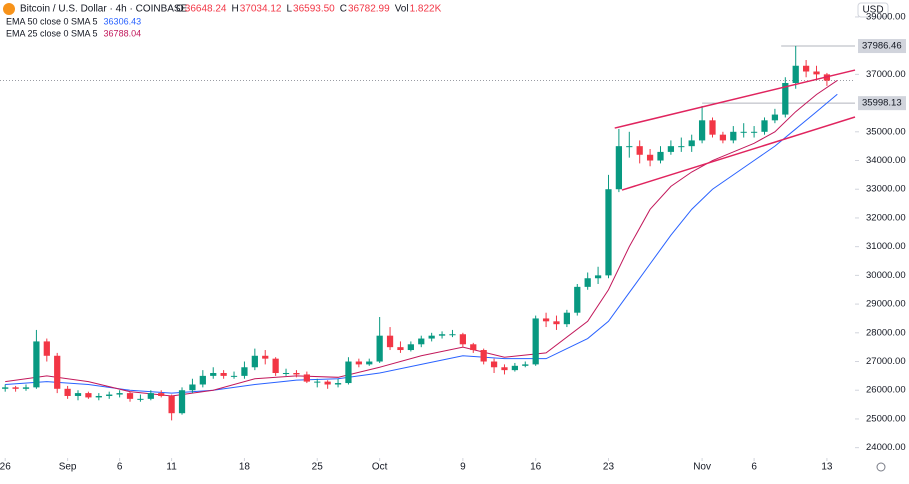 The image size is (909, 484). Describe the element at coordinates (827, 467) in the screenshot. I see `x-tick-label: 13` at that location.